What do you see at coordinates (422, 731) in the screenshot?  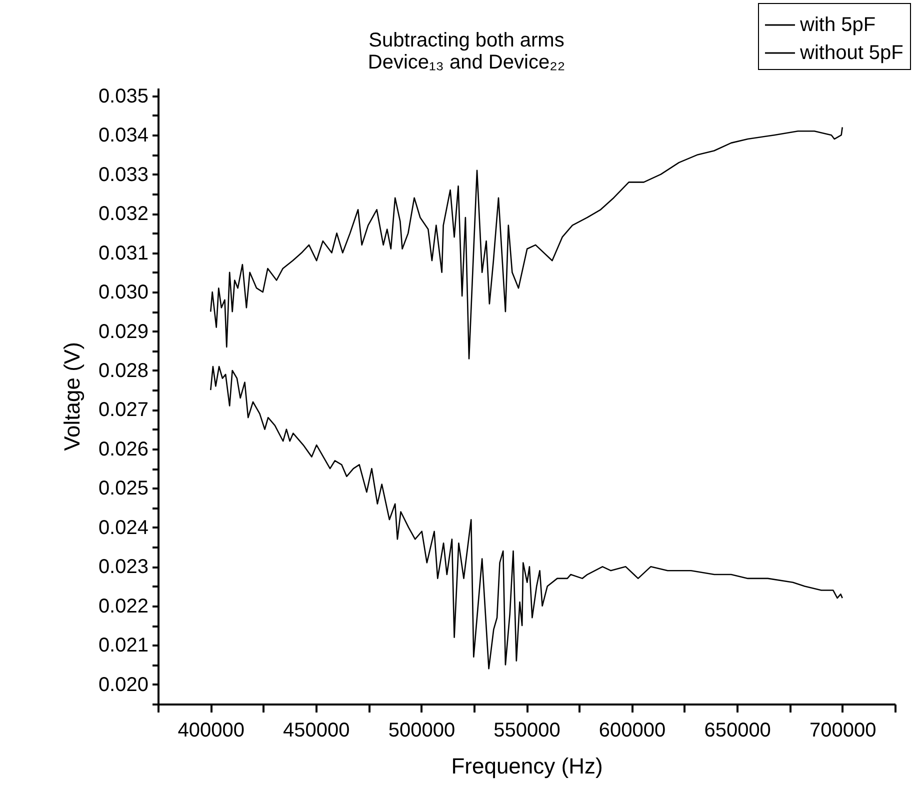 I see `x-tick-label: 500000` at bounding box center [422, 731].